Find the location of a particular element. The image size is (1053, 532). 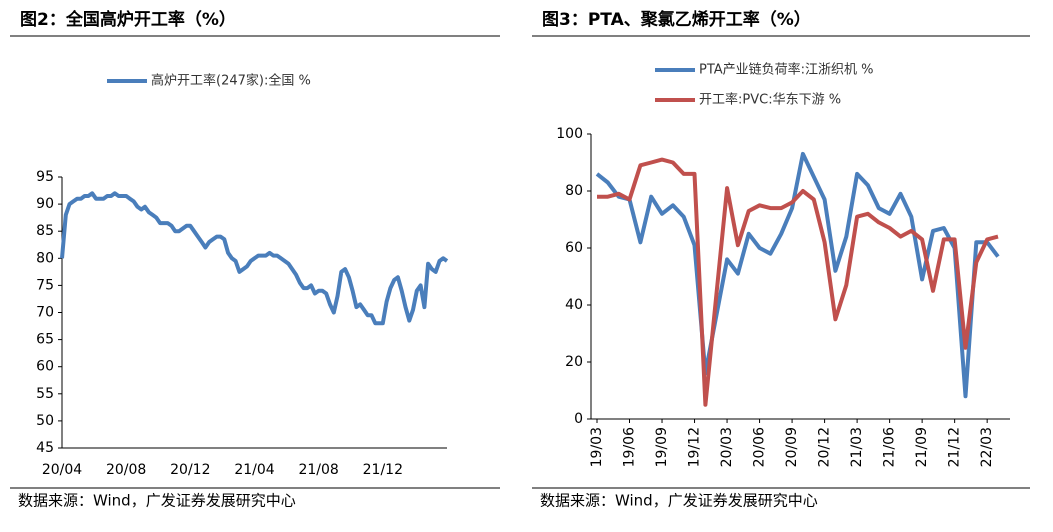

x-tick-label: 20/06 is located at coordinates (760, 447).